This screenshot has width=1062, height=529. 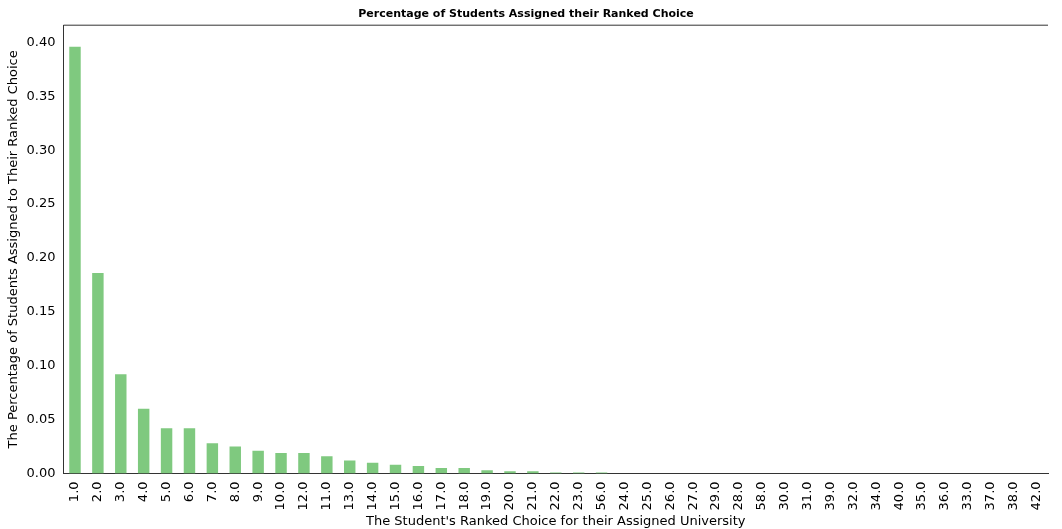 I want to click on x-axis-title: The Student's Ranked Choice for their Assigned University, so click(x=555, y=520).